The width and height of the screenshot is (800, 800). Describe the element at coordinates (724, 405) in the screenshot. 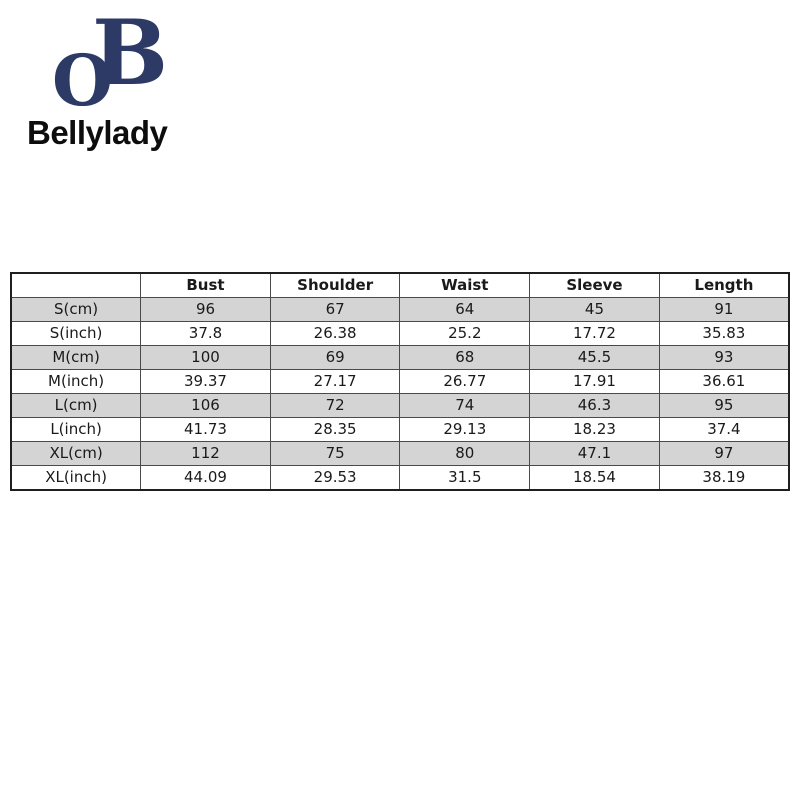

I see `cell: 95` at that location.